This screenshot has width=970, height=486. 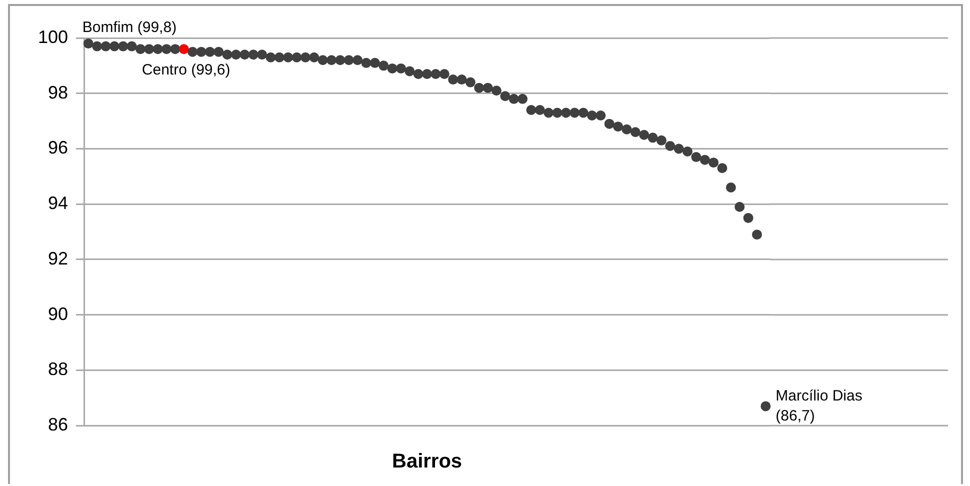 I want to click on data-label: Bomfim (99,8), so click(x=129, y=27).